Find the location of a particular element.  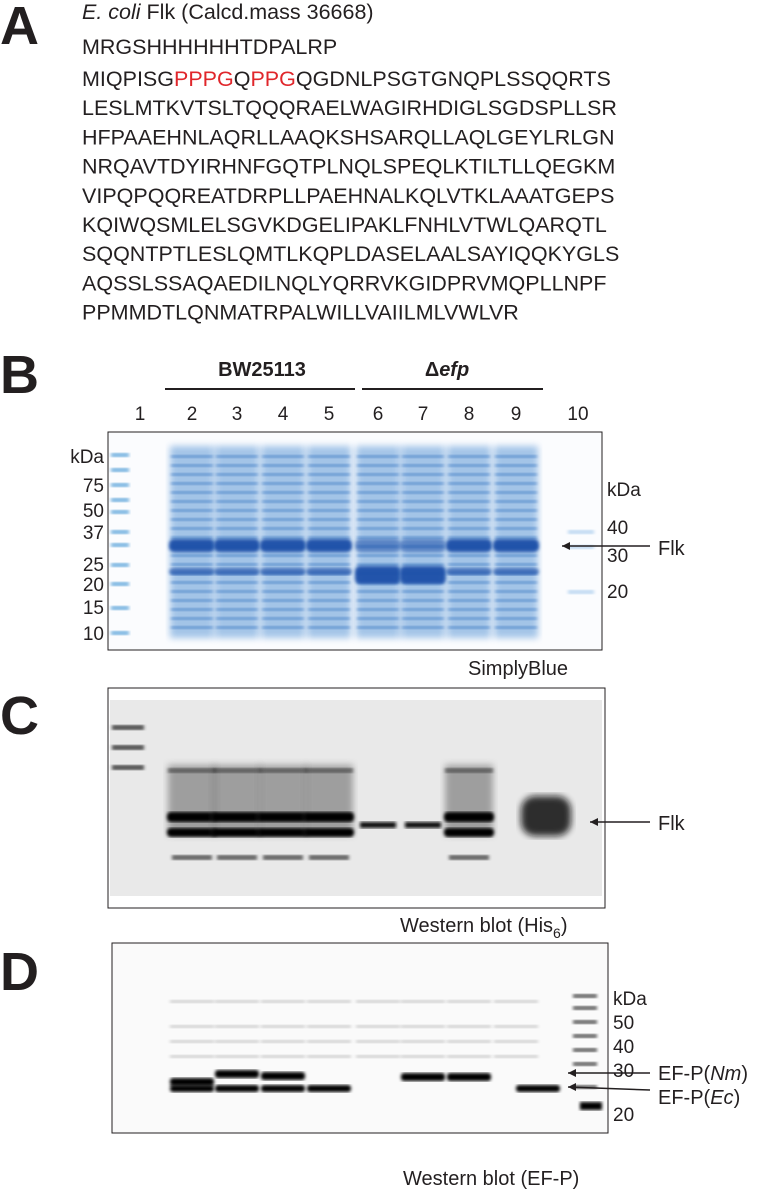

residues: Q is located at coordinates (242, 79).